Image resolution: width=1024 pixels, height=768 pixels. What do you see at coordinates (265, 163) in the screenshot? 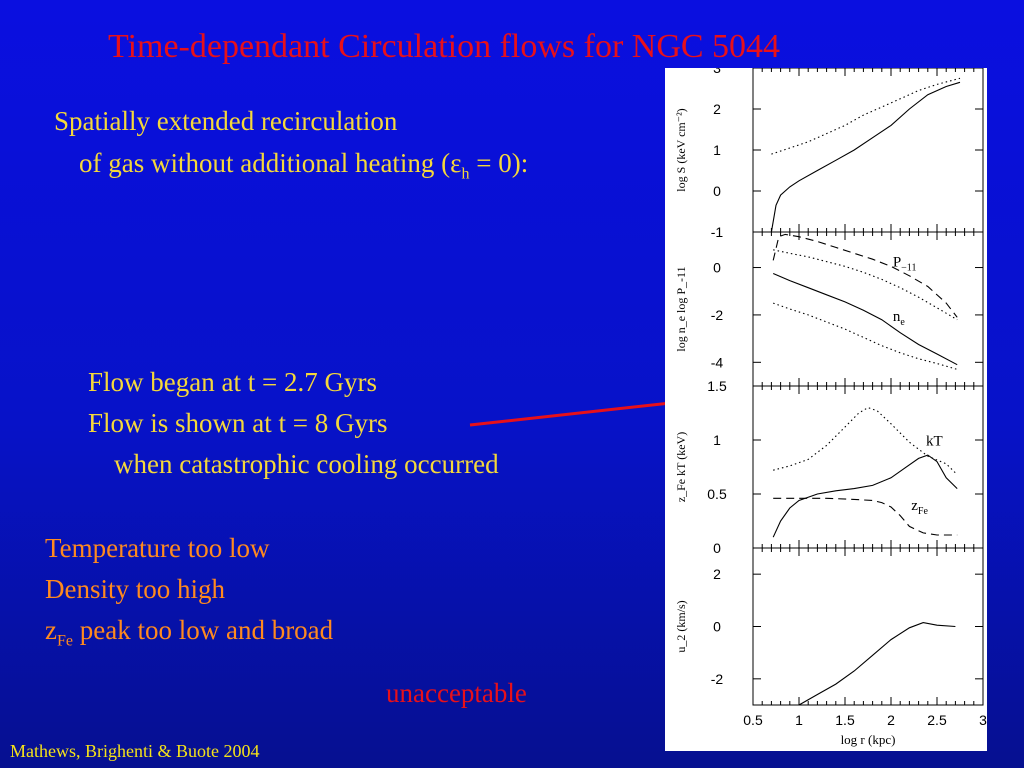
I see `intro-line-2-start: of gas without additional heating (` at bounding box center [265, 163].